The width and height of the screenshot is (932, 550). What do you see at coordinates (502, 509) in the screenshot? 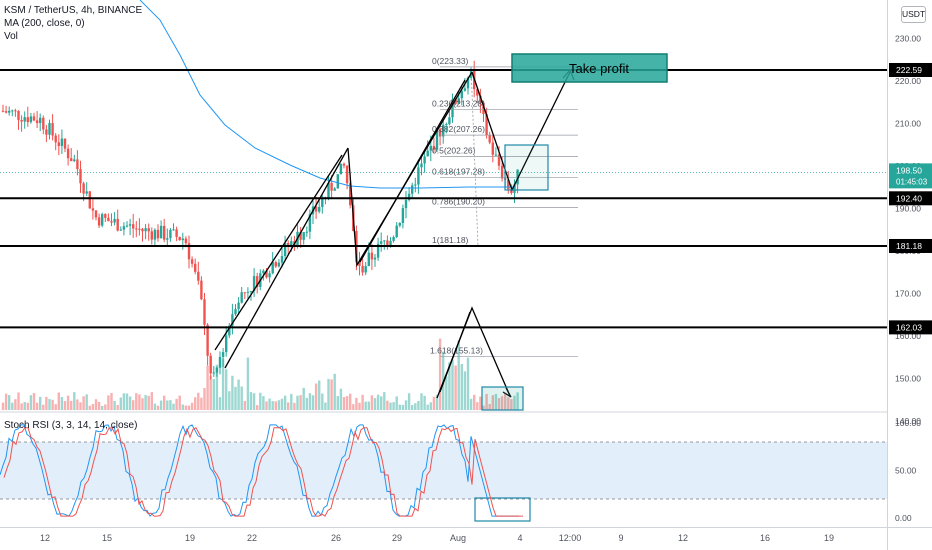
I see `stoch-zone-box` at bounding box center [502, 509].